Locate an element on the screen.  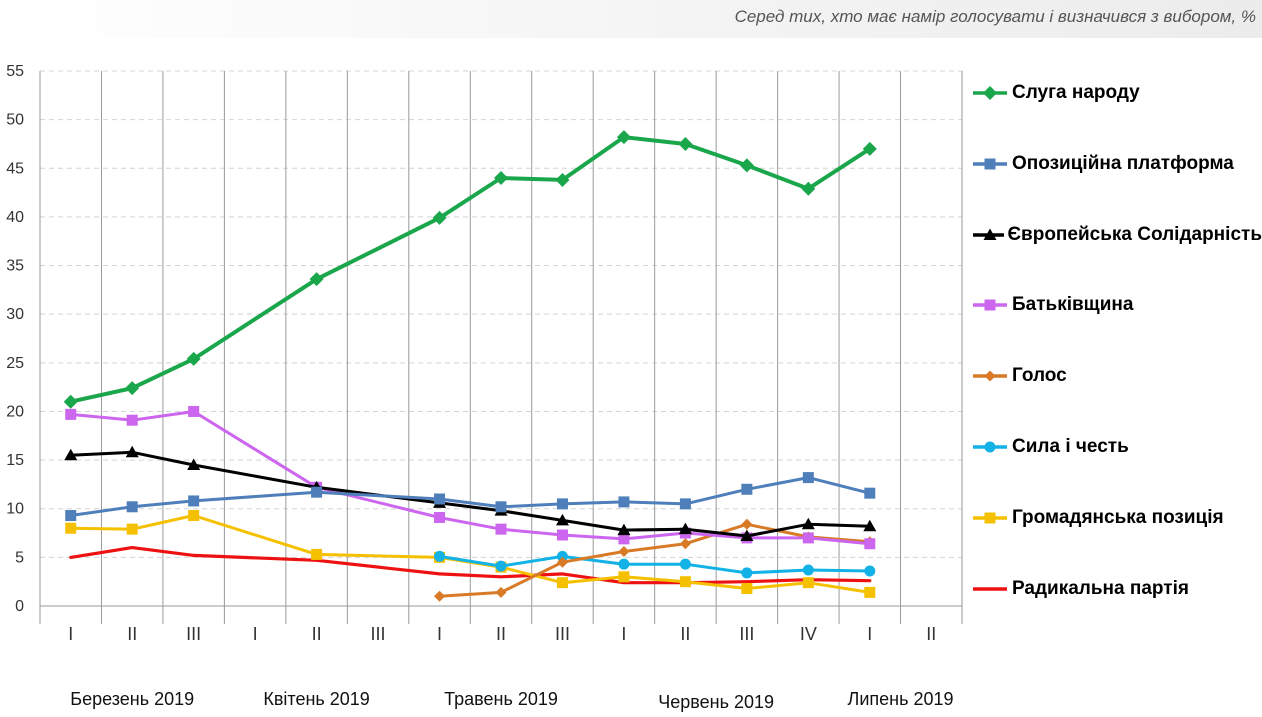
month-label: Квітень 2019 is located at coordinates (316, 699).